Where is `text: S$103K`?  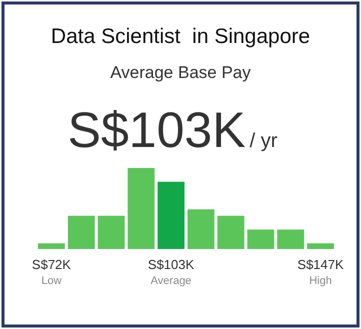
text: S$103K is located at coordinates (157, 130).